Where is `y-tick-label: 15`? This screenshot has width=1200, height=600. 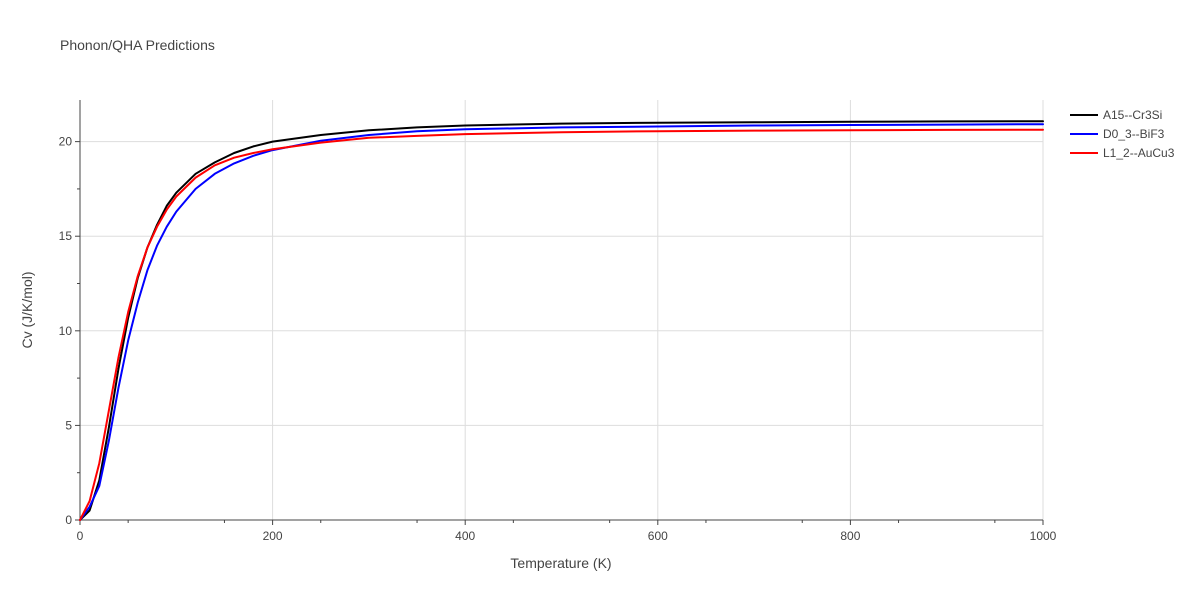 y-tick-label: 15 is located at coordinates (66, 236).